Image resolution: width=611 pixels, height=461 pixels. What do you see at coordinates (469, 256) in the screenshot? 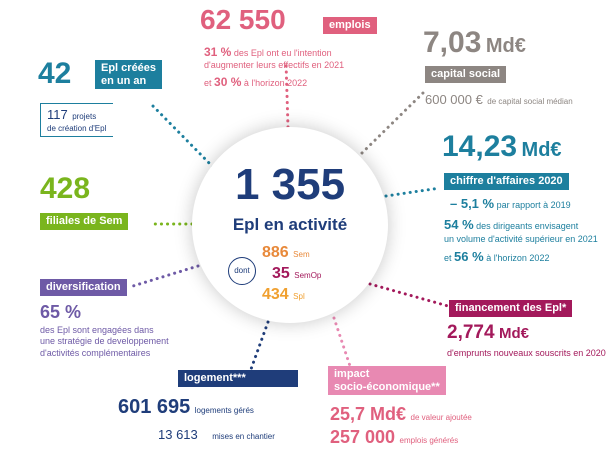
I see `ca-pct3: 56 %` at bounding box center [469, 256].